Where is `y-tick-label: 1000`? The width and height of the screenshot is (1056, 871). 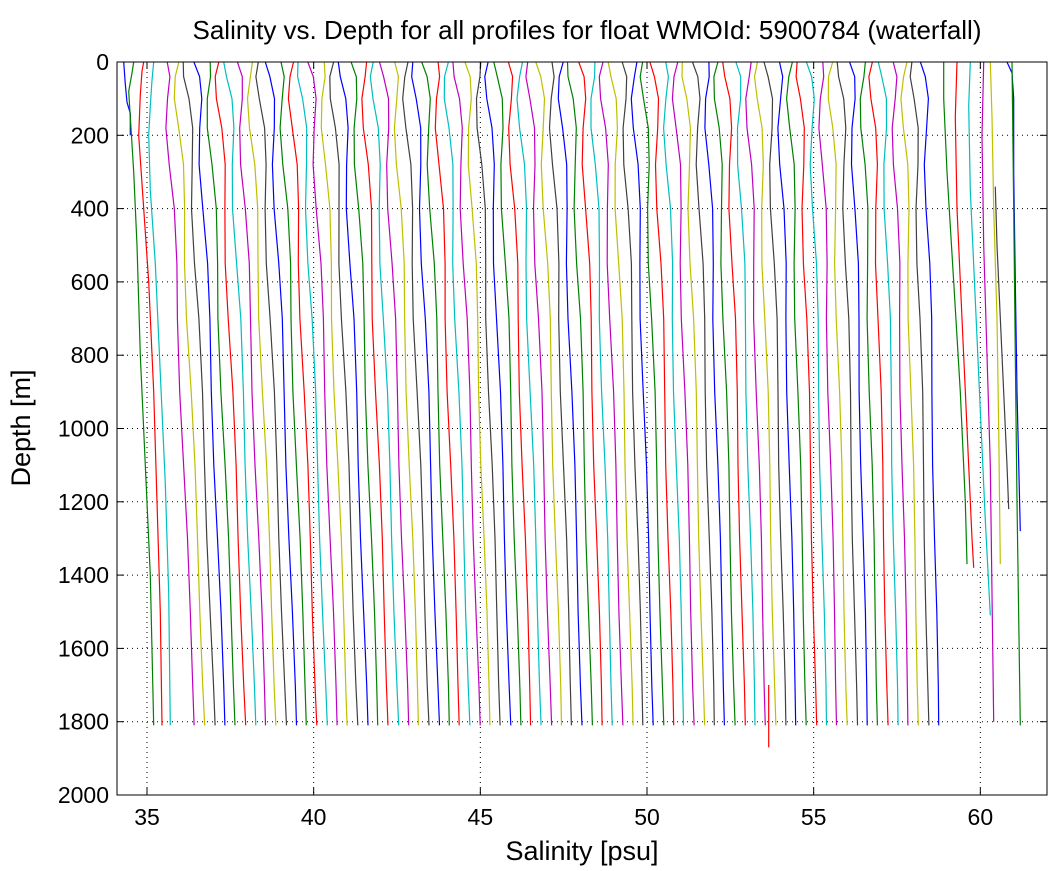
y-tick-label: 1000 is located at coordinates (83, 429).